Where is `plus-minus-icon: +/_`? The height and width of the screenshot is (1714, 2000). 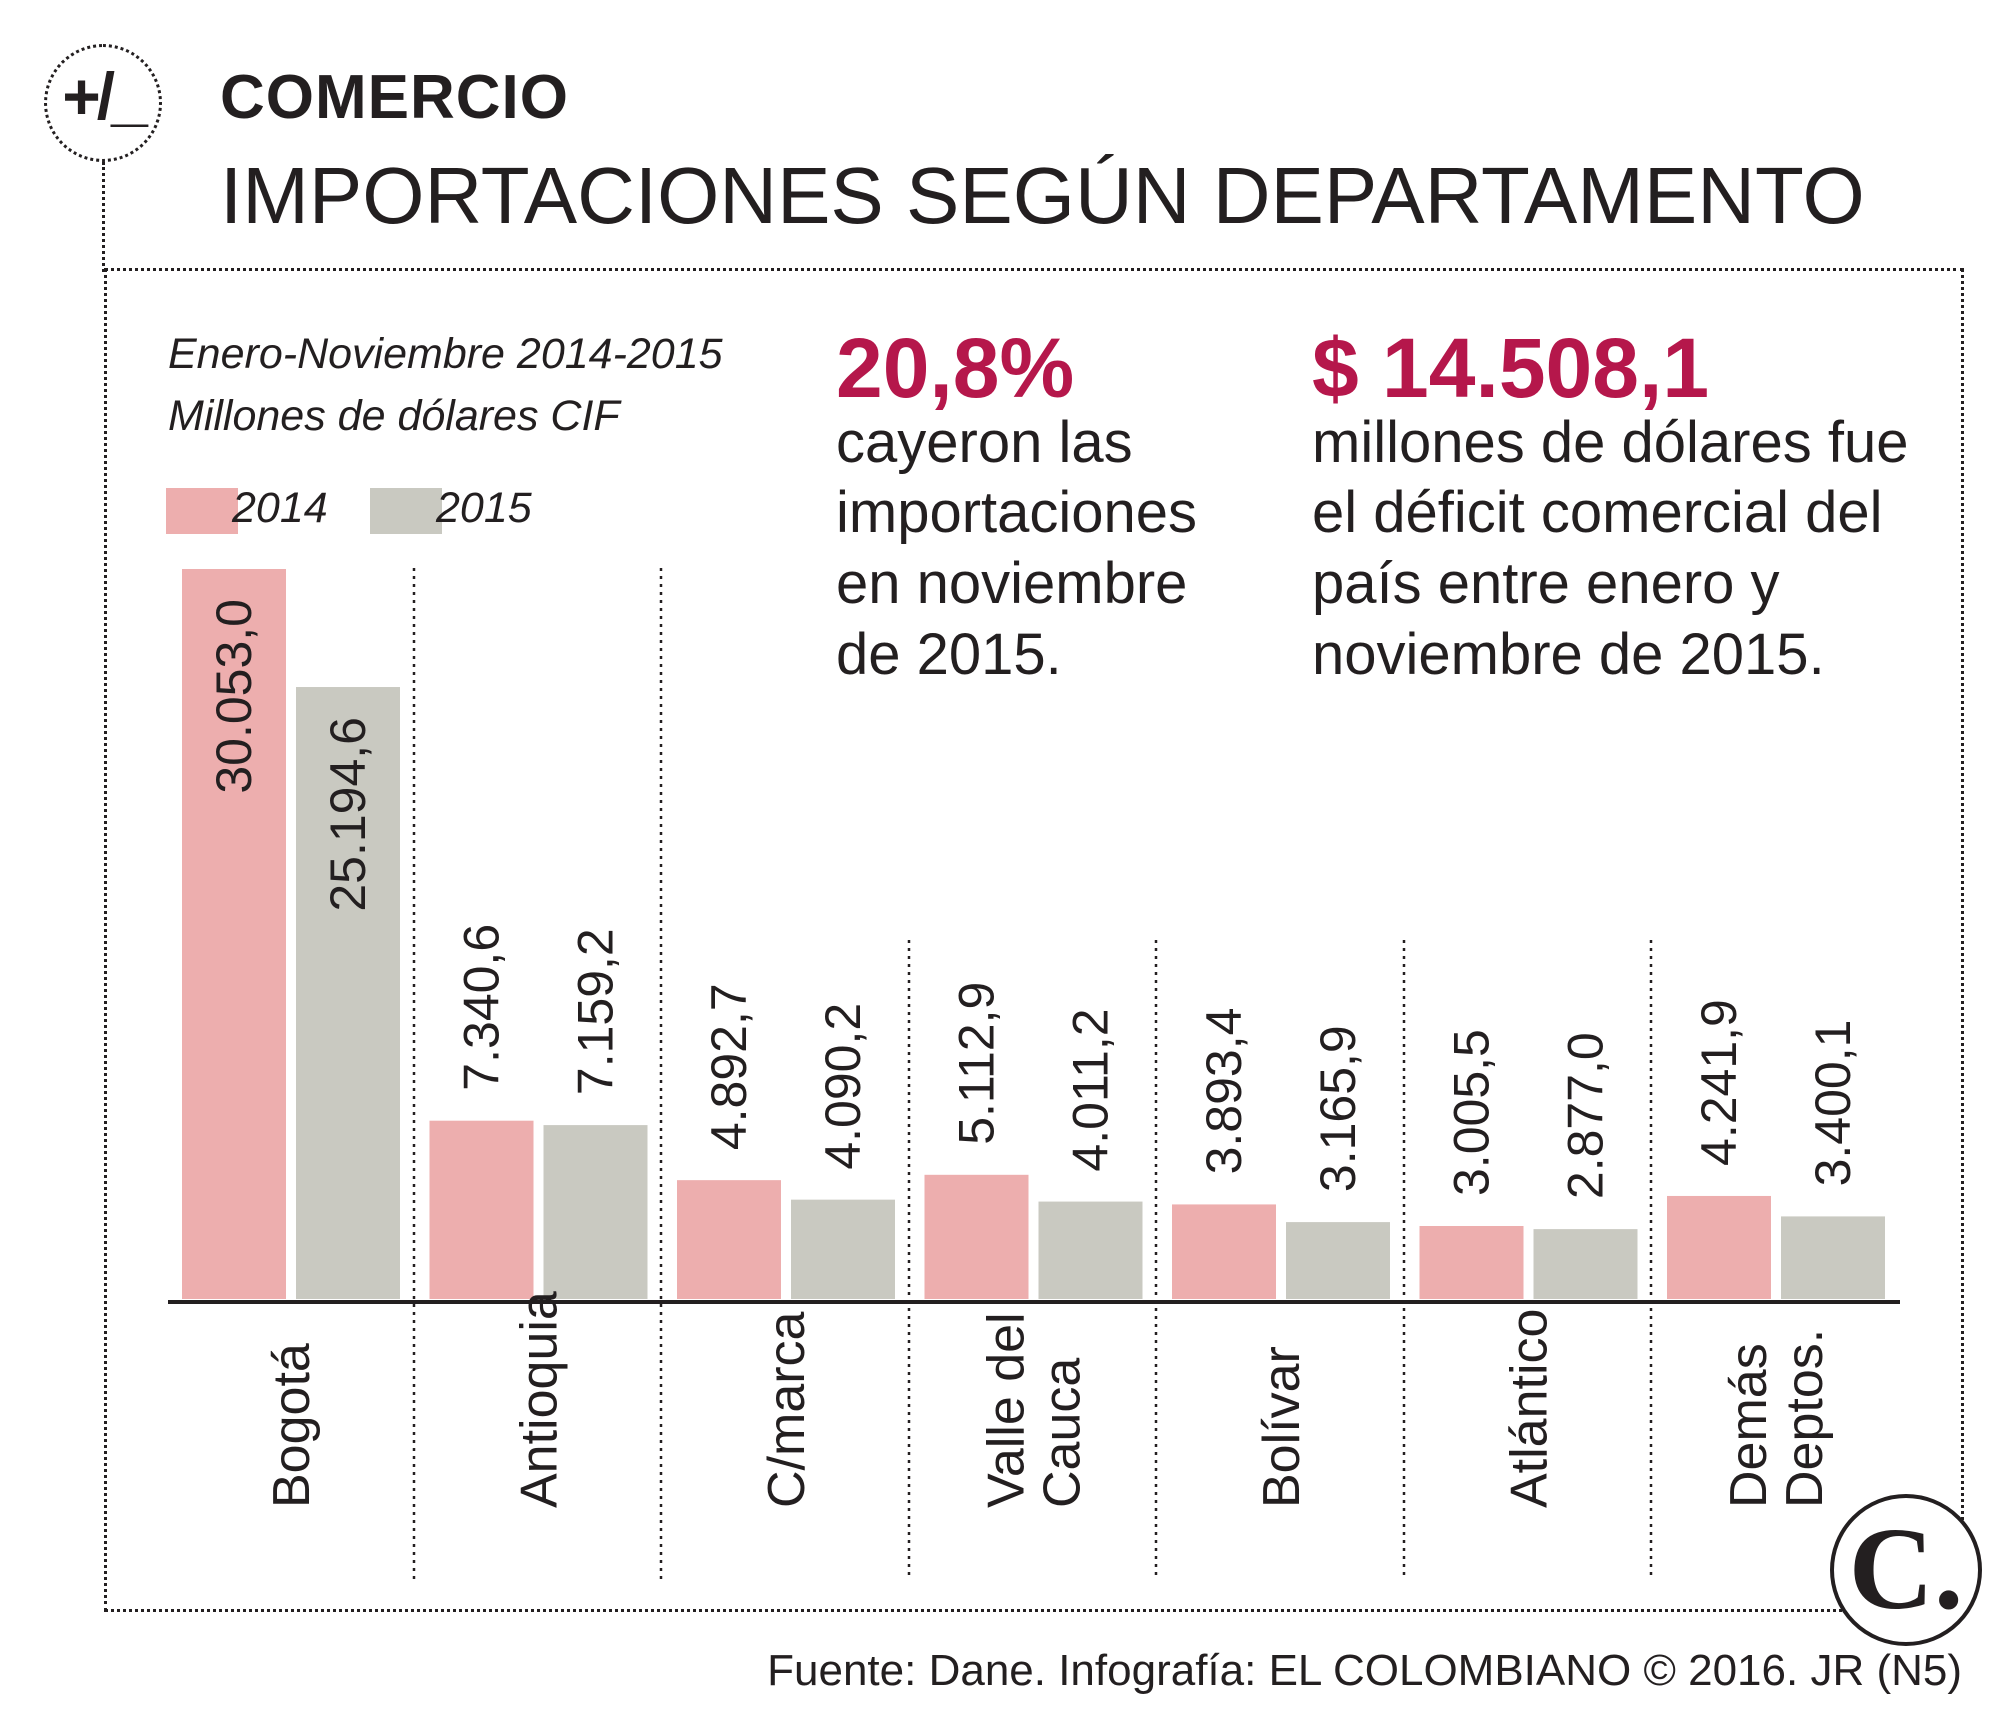
plus-minus-icon: +/_ is located at coordinates (105, 96).